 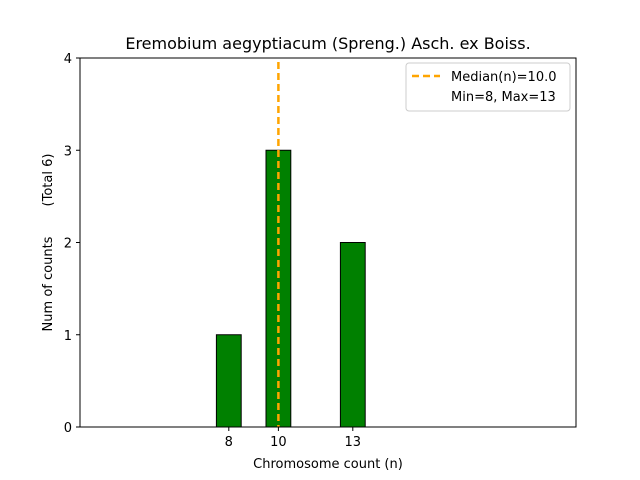 I want to click on y-tick-label-1: 1, so click(x=68, y=336).